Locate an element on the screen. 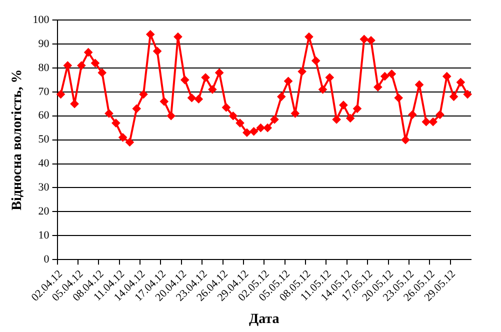  y-tick-label: 90 is located at coordinates (44, 44).